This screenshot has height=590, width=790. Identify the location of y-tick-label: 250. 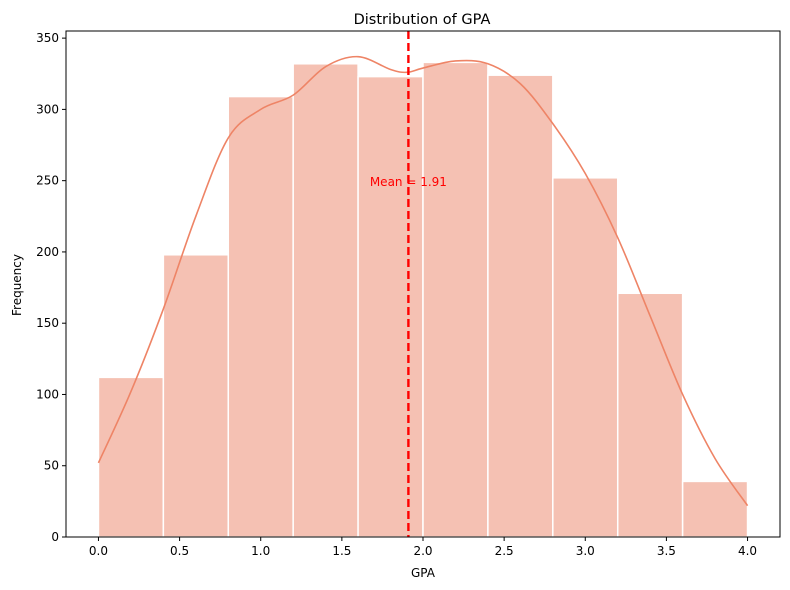
(47, 181).